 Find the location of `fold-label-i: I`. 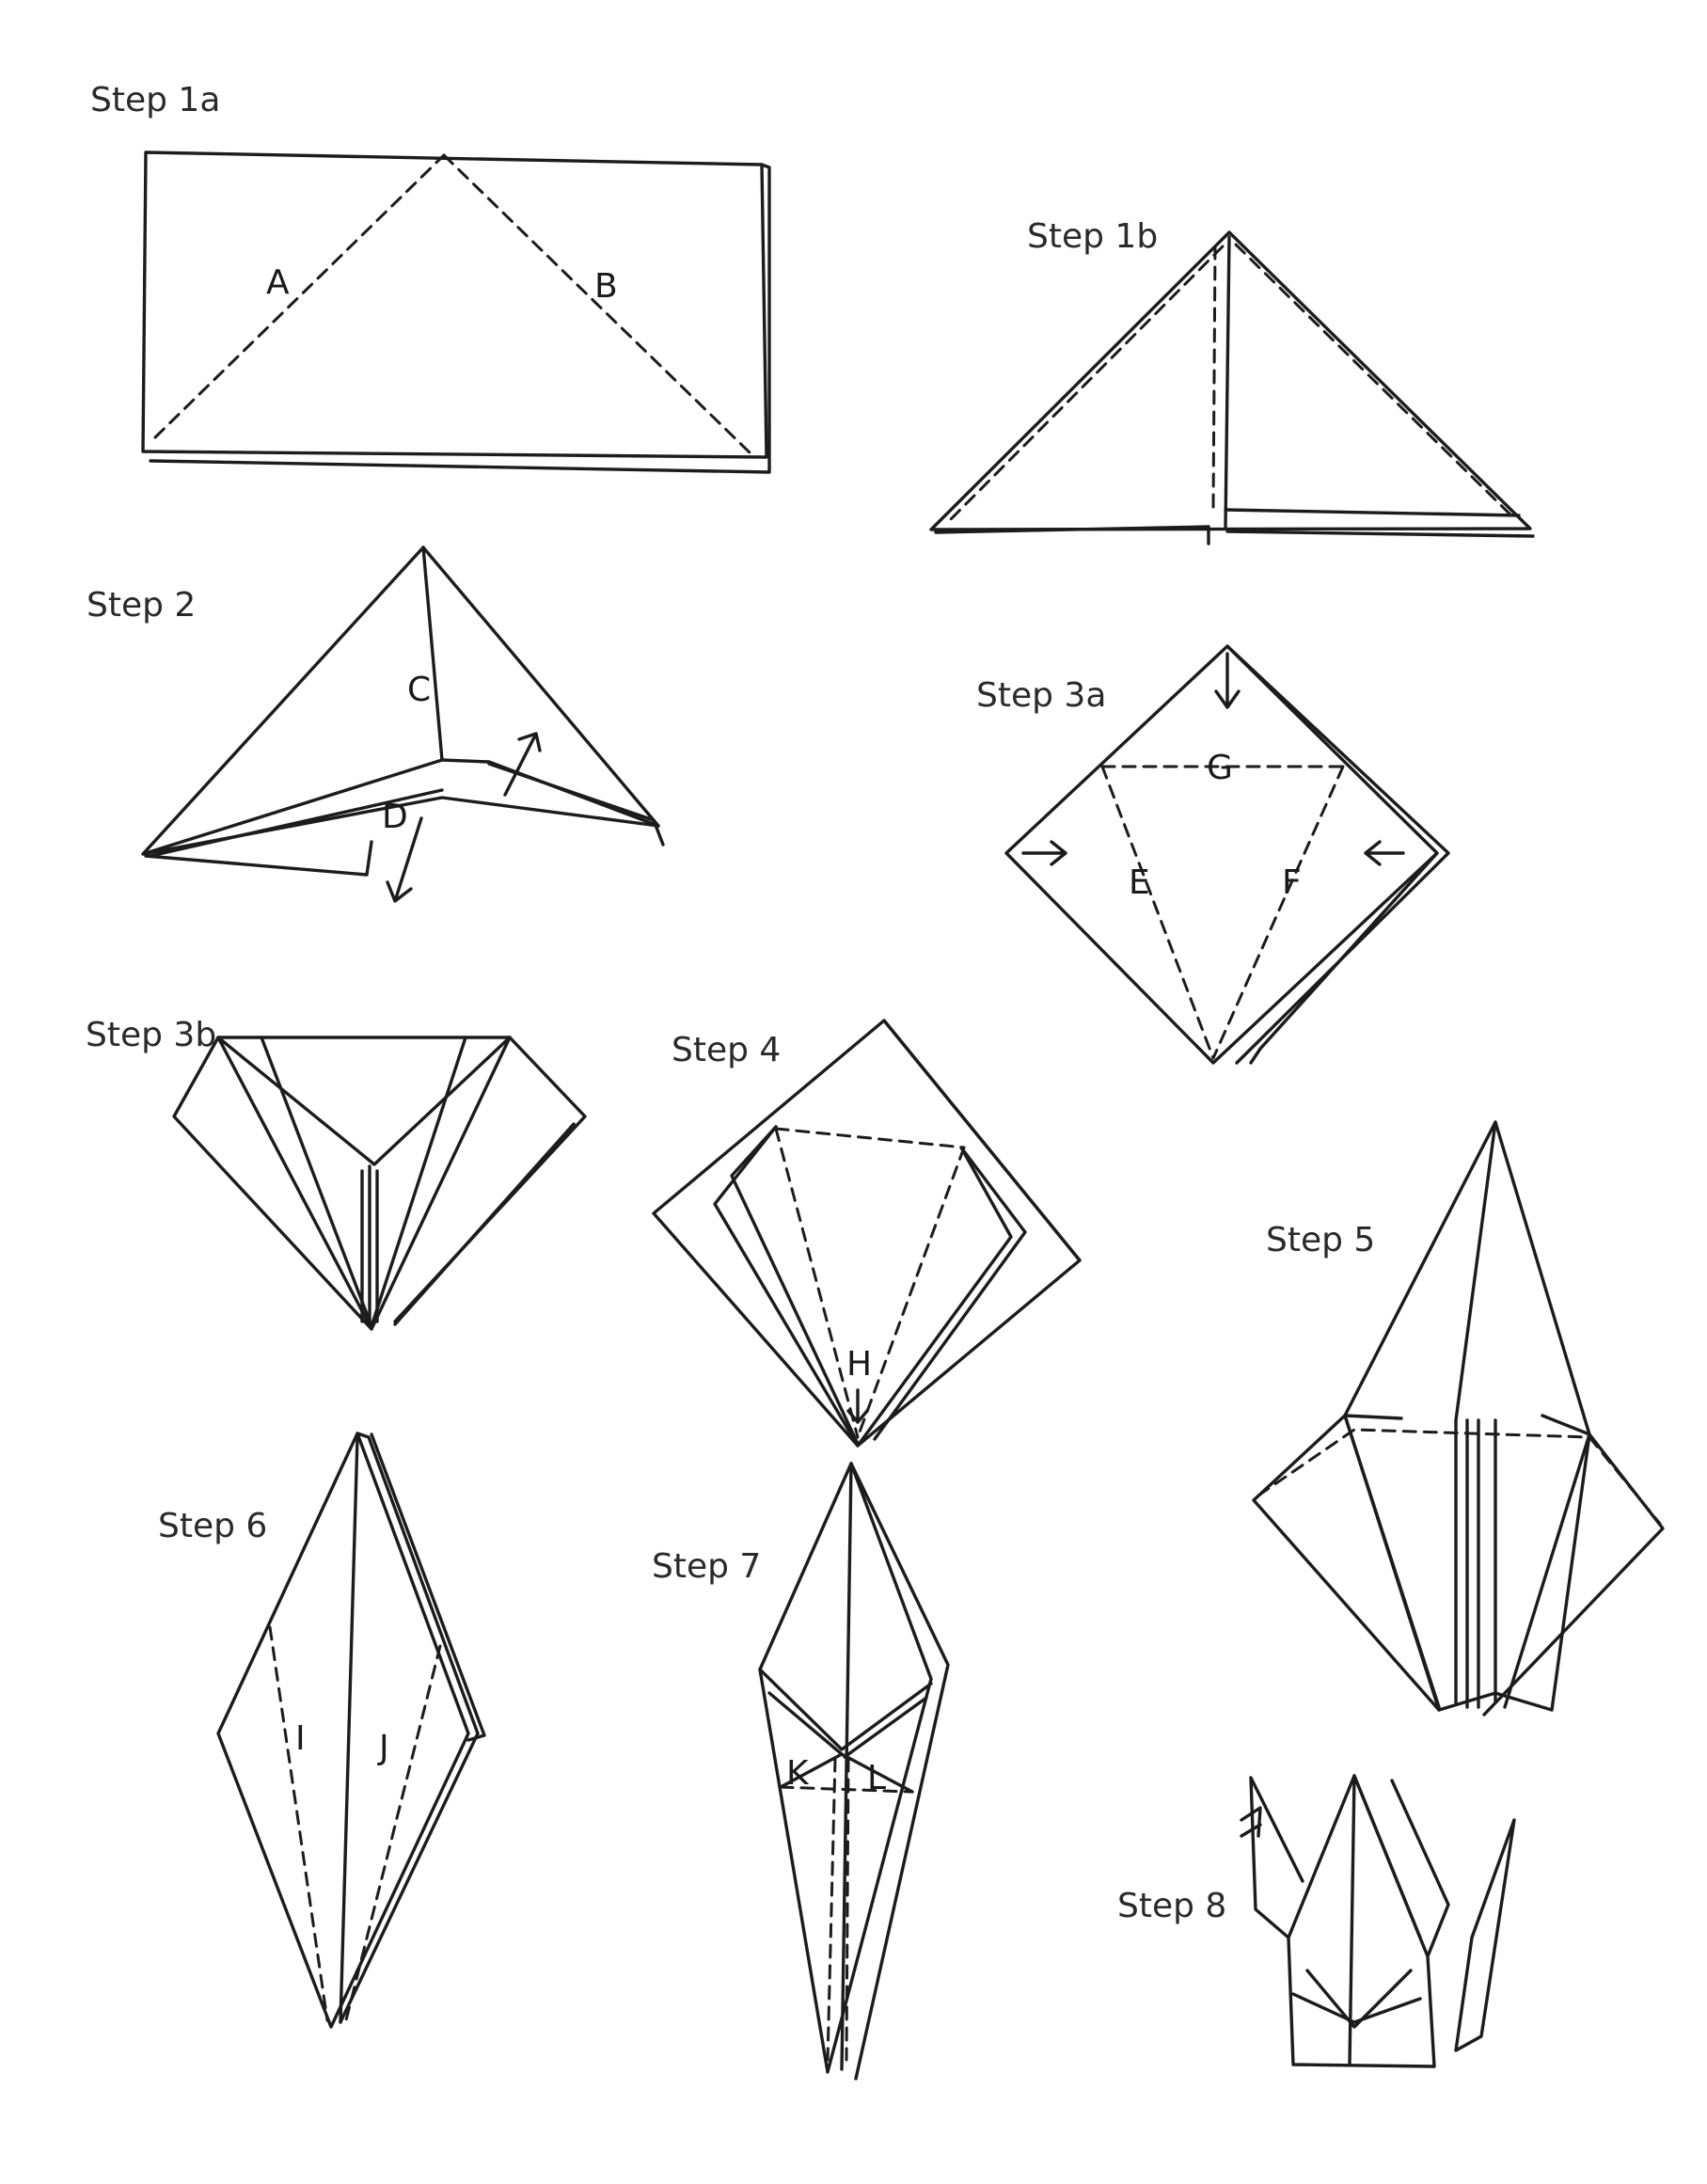

fold-label-i: I is located at coordinates (300, 1738).